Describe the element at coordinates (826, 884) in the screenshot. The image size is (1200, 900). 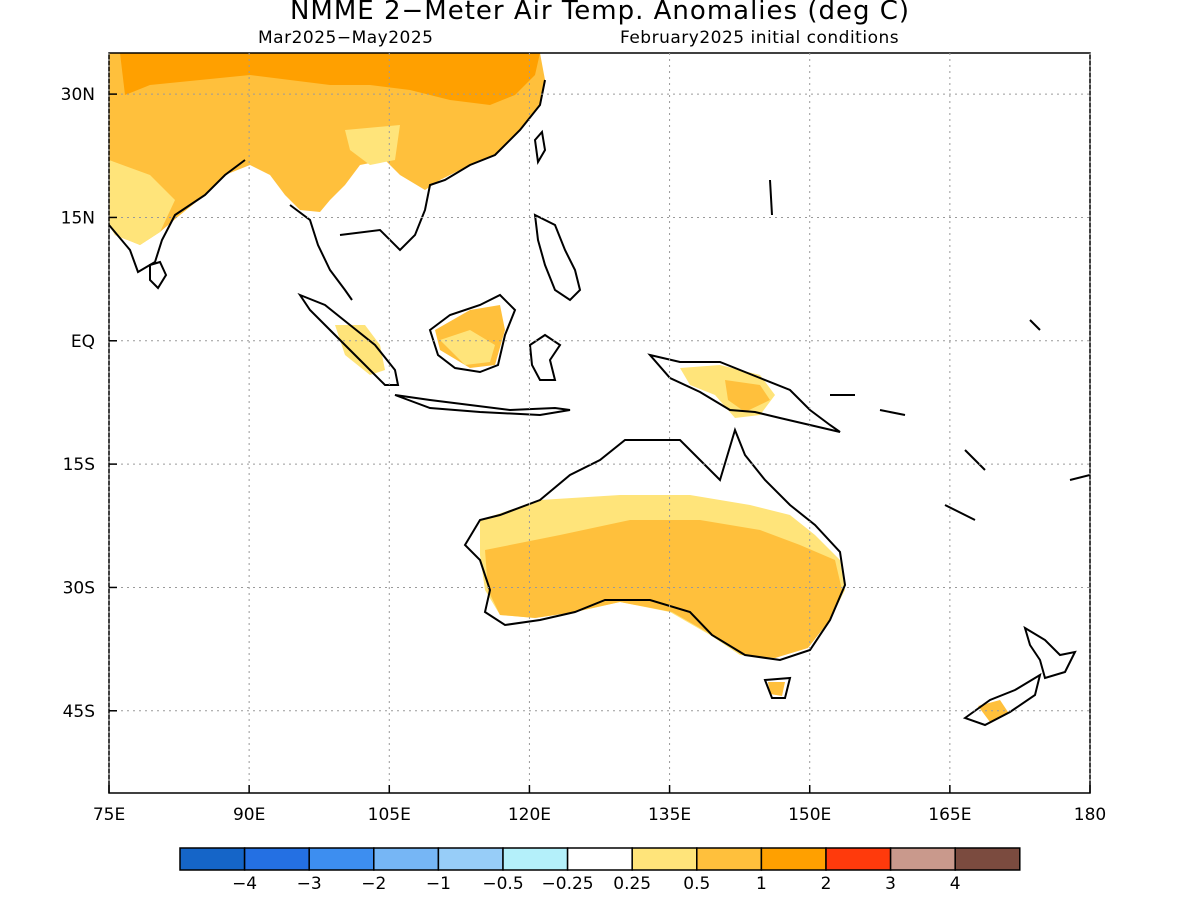
I see `colorbar-label: 2` at that location.